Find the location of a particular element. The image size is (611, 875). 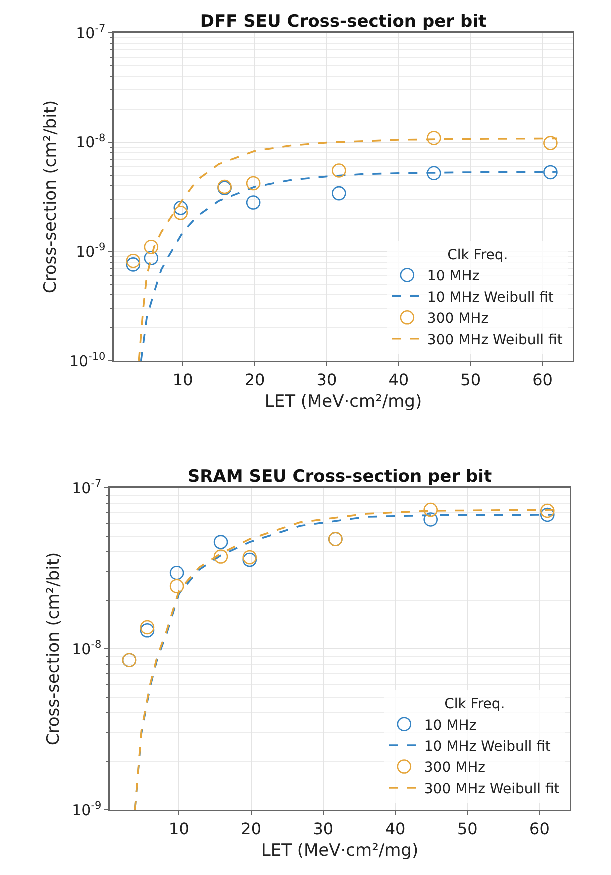

y-tick-label: 10$^{-10}$ is located at coordinates (87, 360).